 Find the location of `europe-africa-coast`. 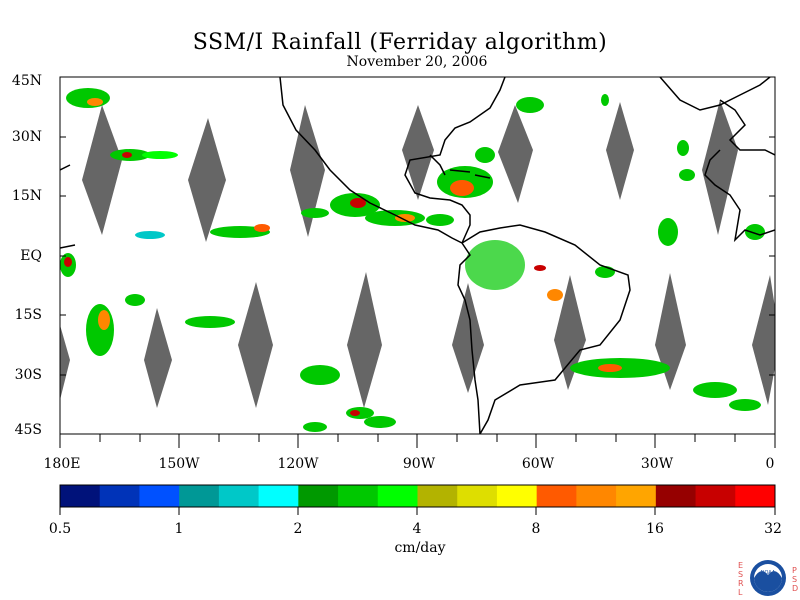

europe-africa-coast is located at coordinates (739, 171).